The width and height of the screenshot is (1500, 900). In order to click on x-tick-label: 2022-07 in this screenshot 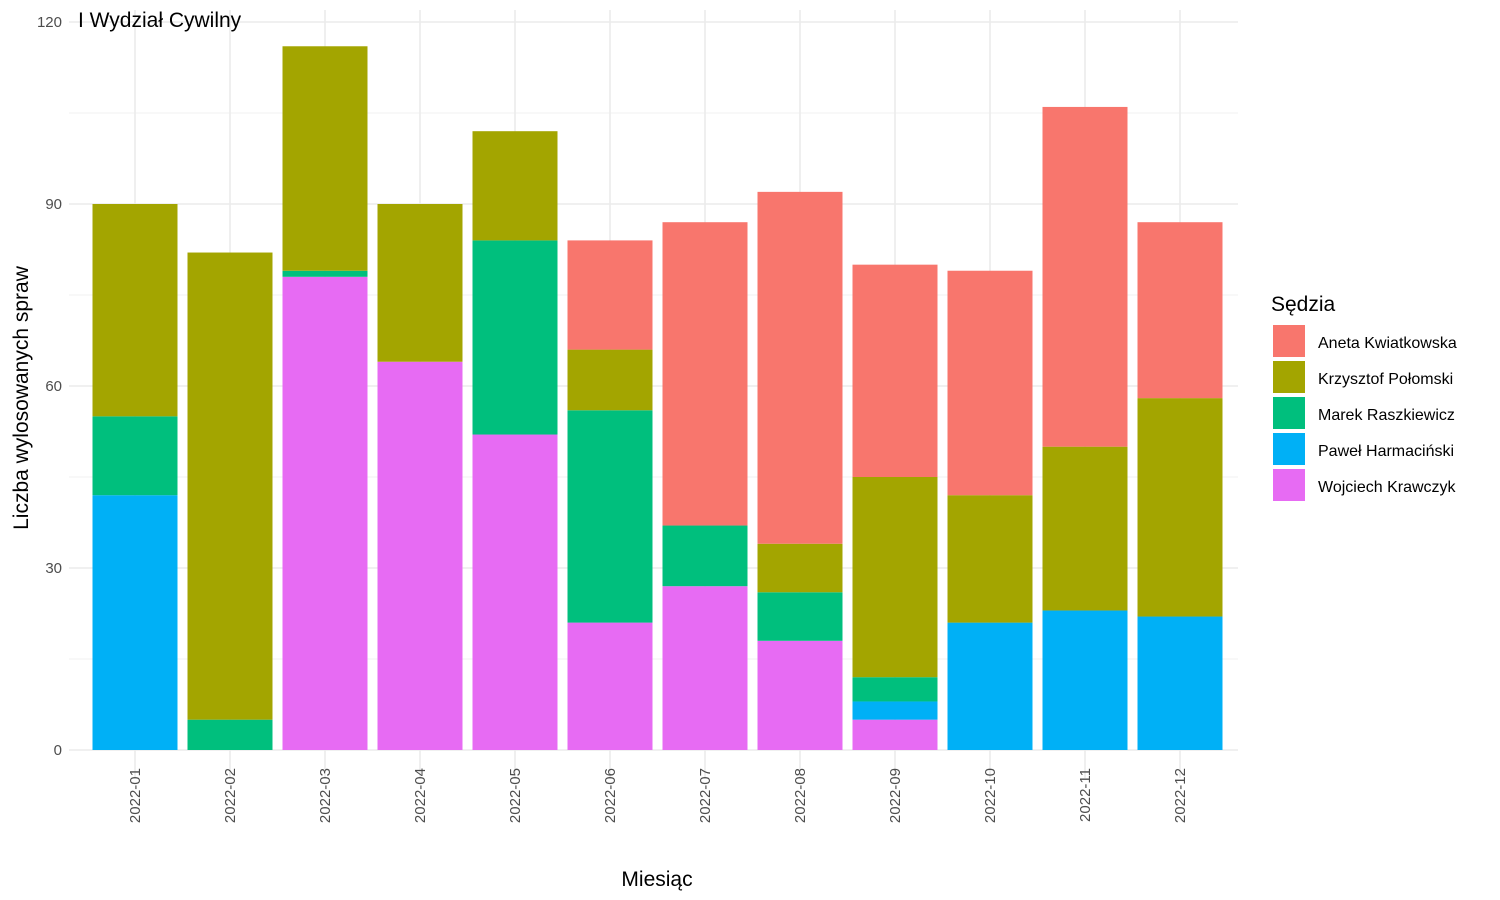, I will do `click(705, 795)`.